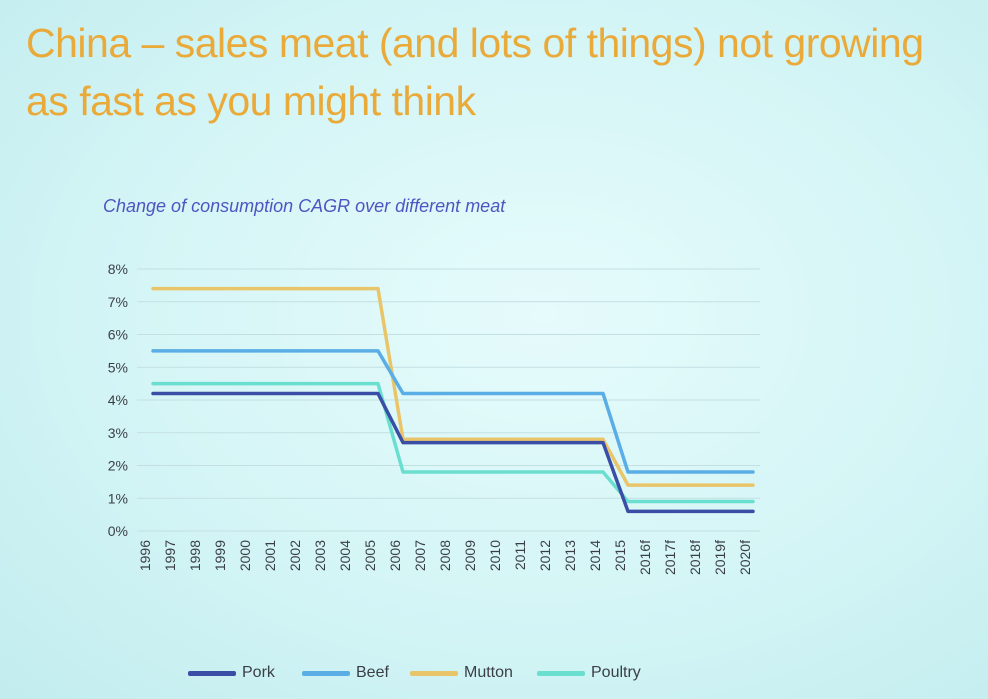 The image size is (988, 699). I want to click on y-tick-label: 5%, so click(118, 367).